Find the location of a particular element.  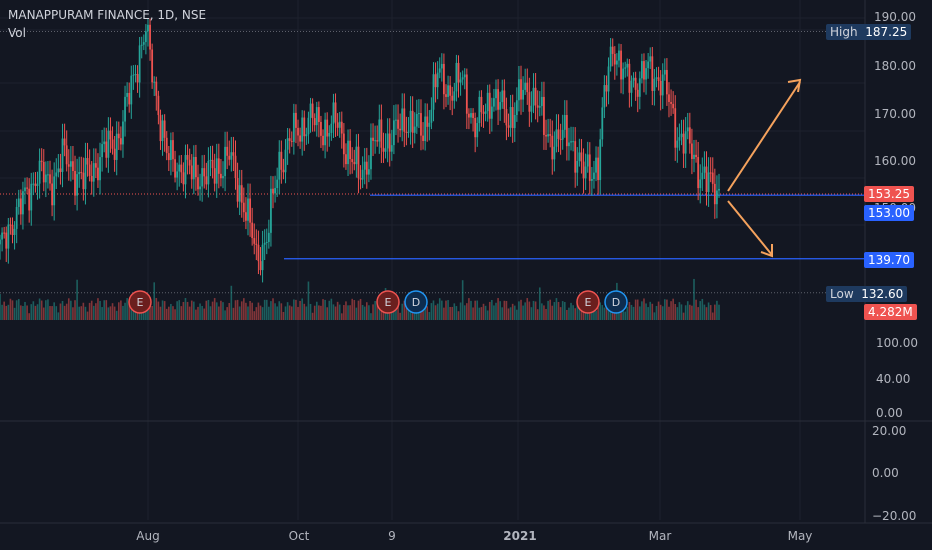

high-tag-label: High is located at coordinates (844, 32).